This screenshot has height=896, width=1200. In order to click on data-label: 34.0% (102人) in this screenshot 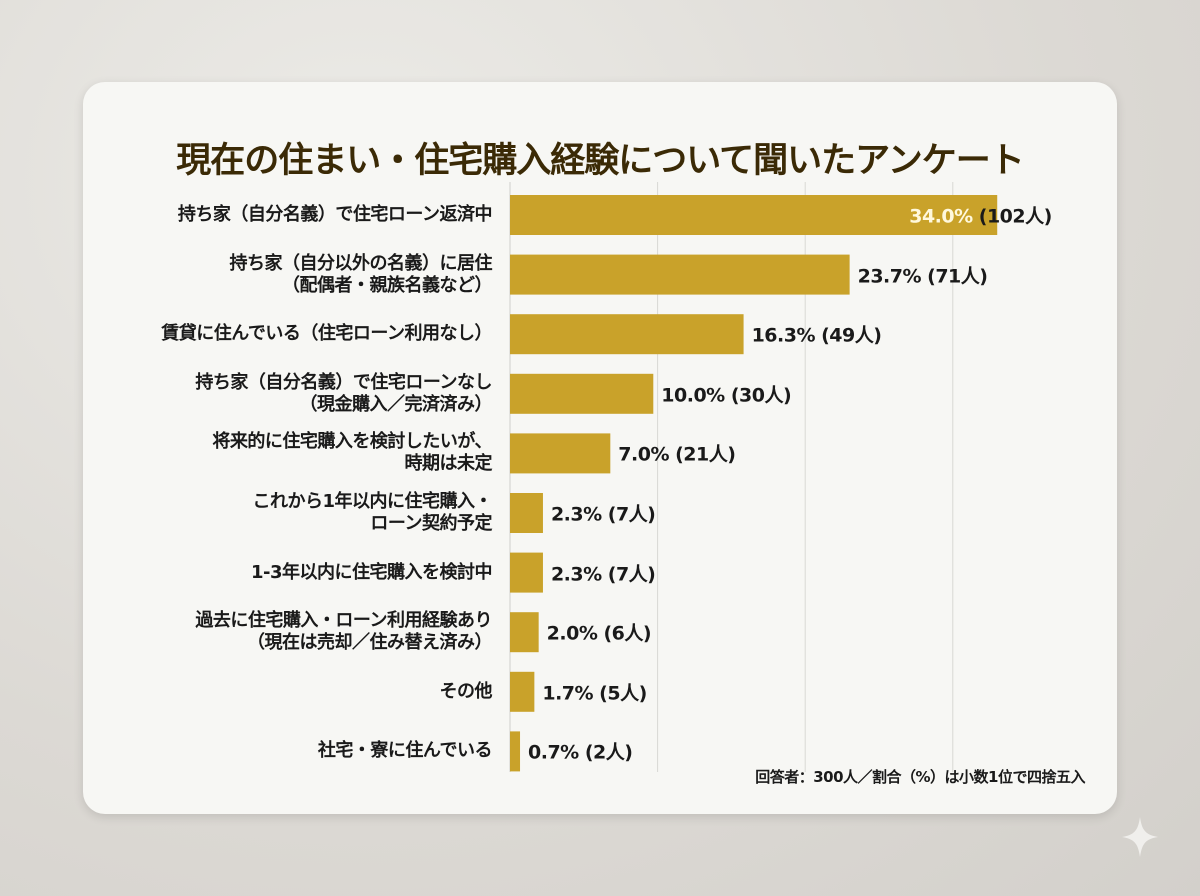, I will do `click(980, 215)`.